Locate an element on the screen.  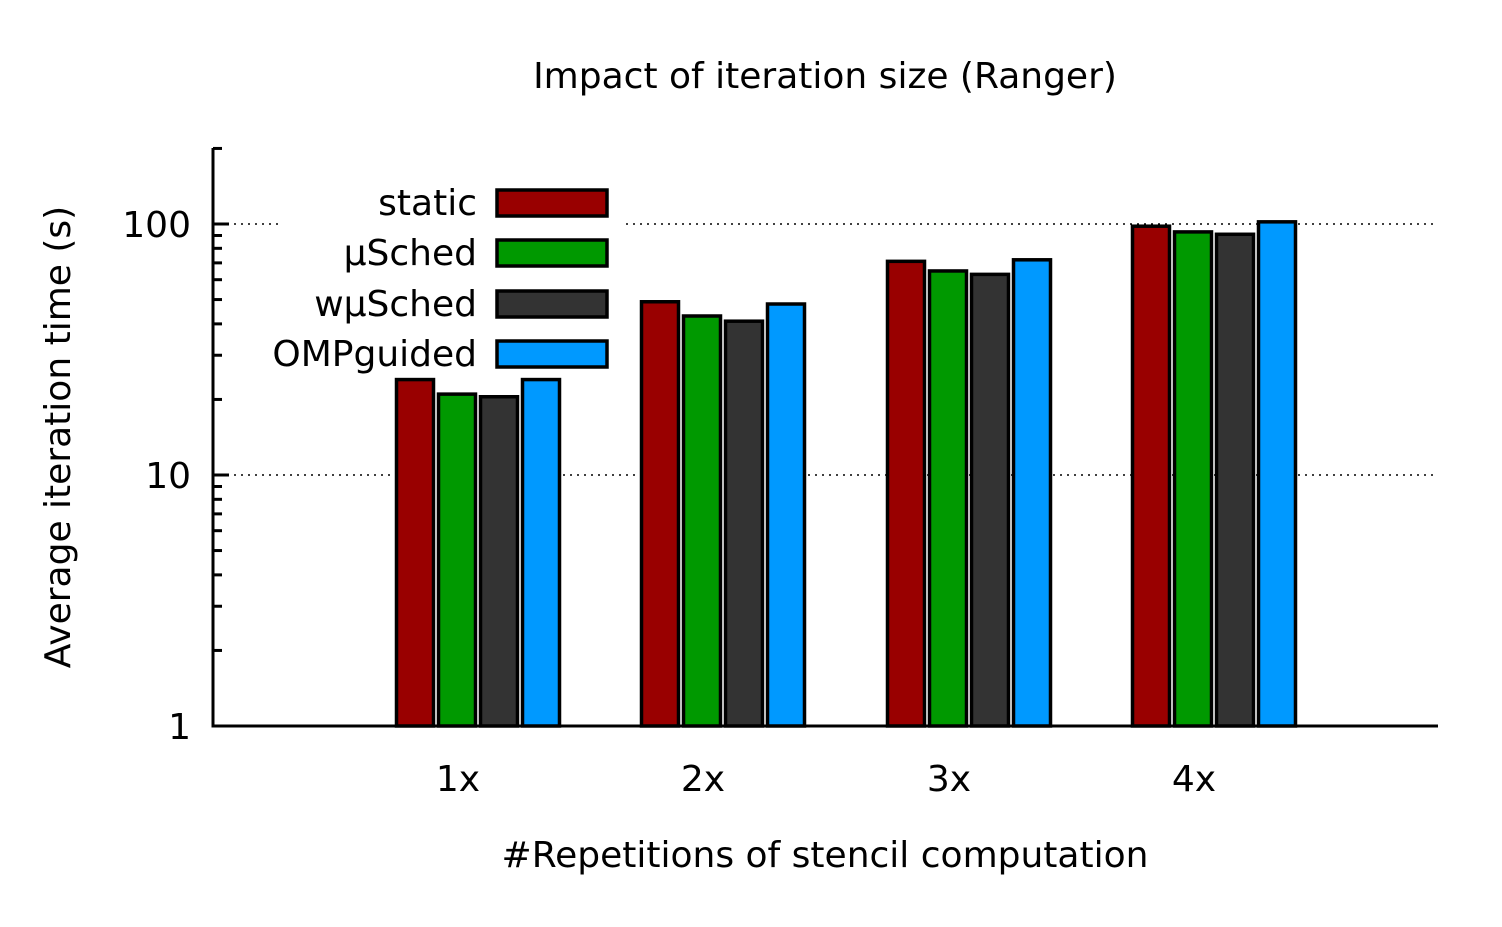
bar-2x-wµSched is located at coordinates (744, 523).